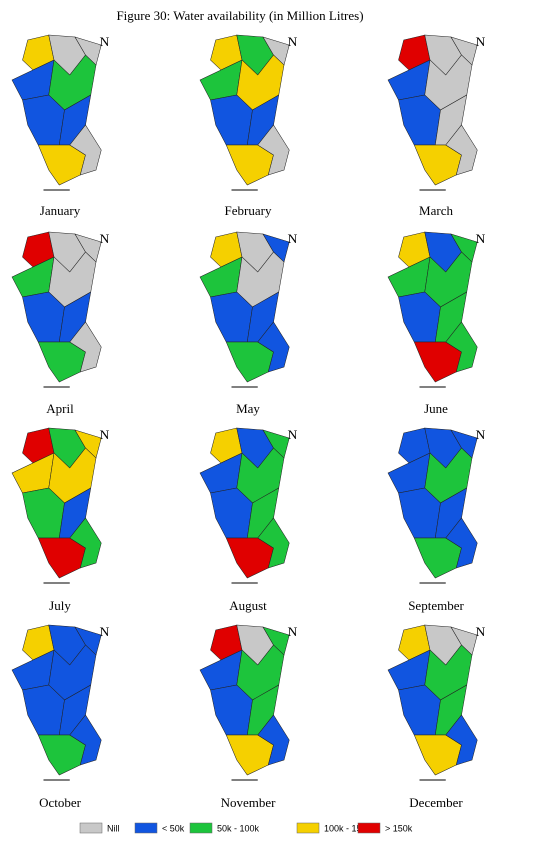  I want to click on map-label: September, so click(436, 605).